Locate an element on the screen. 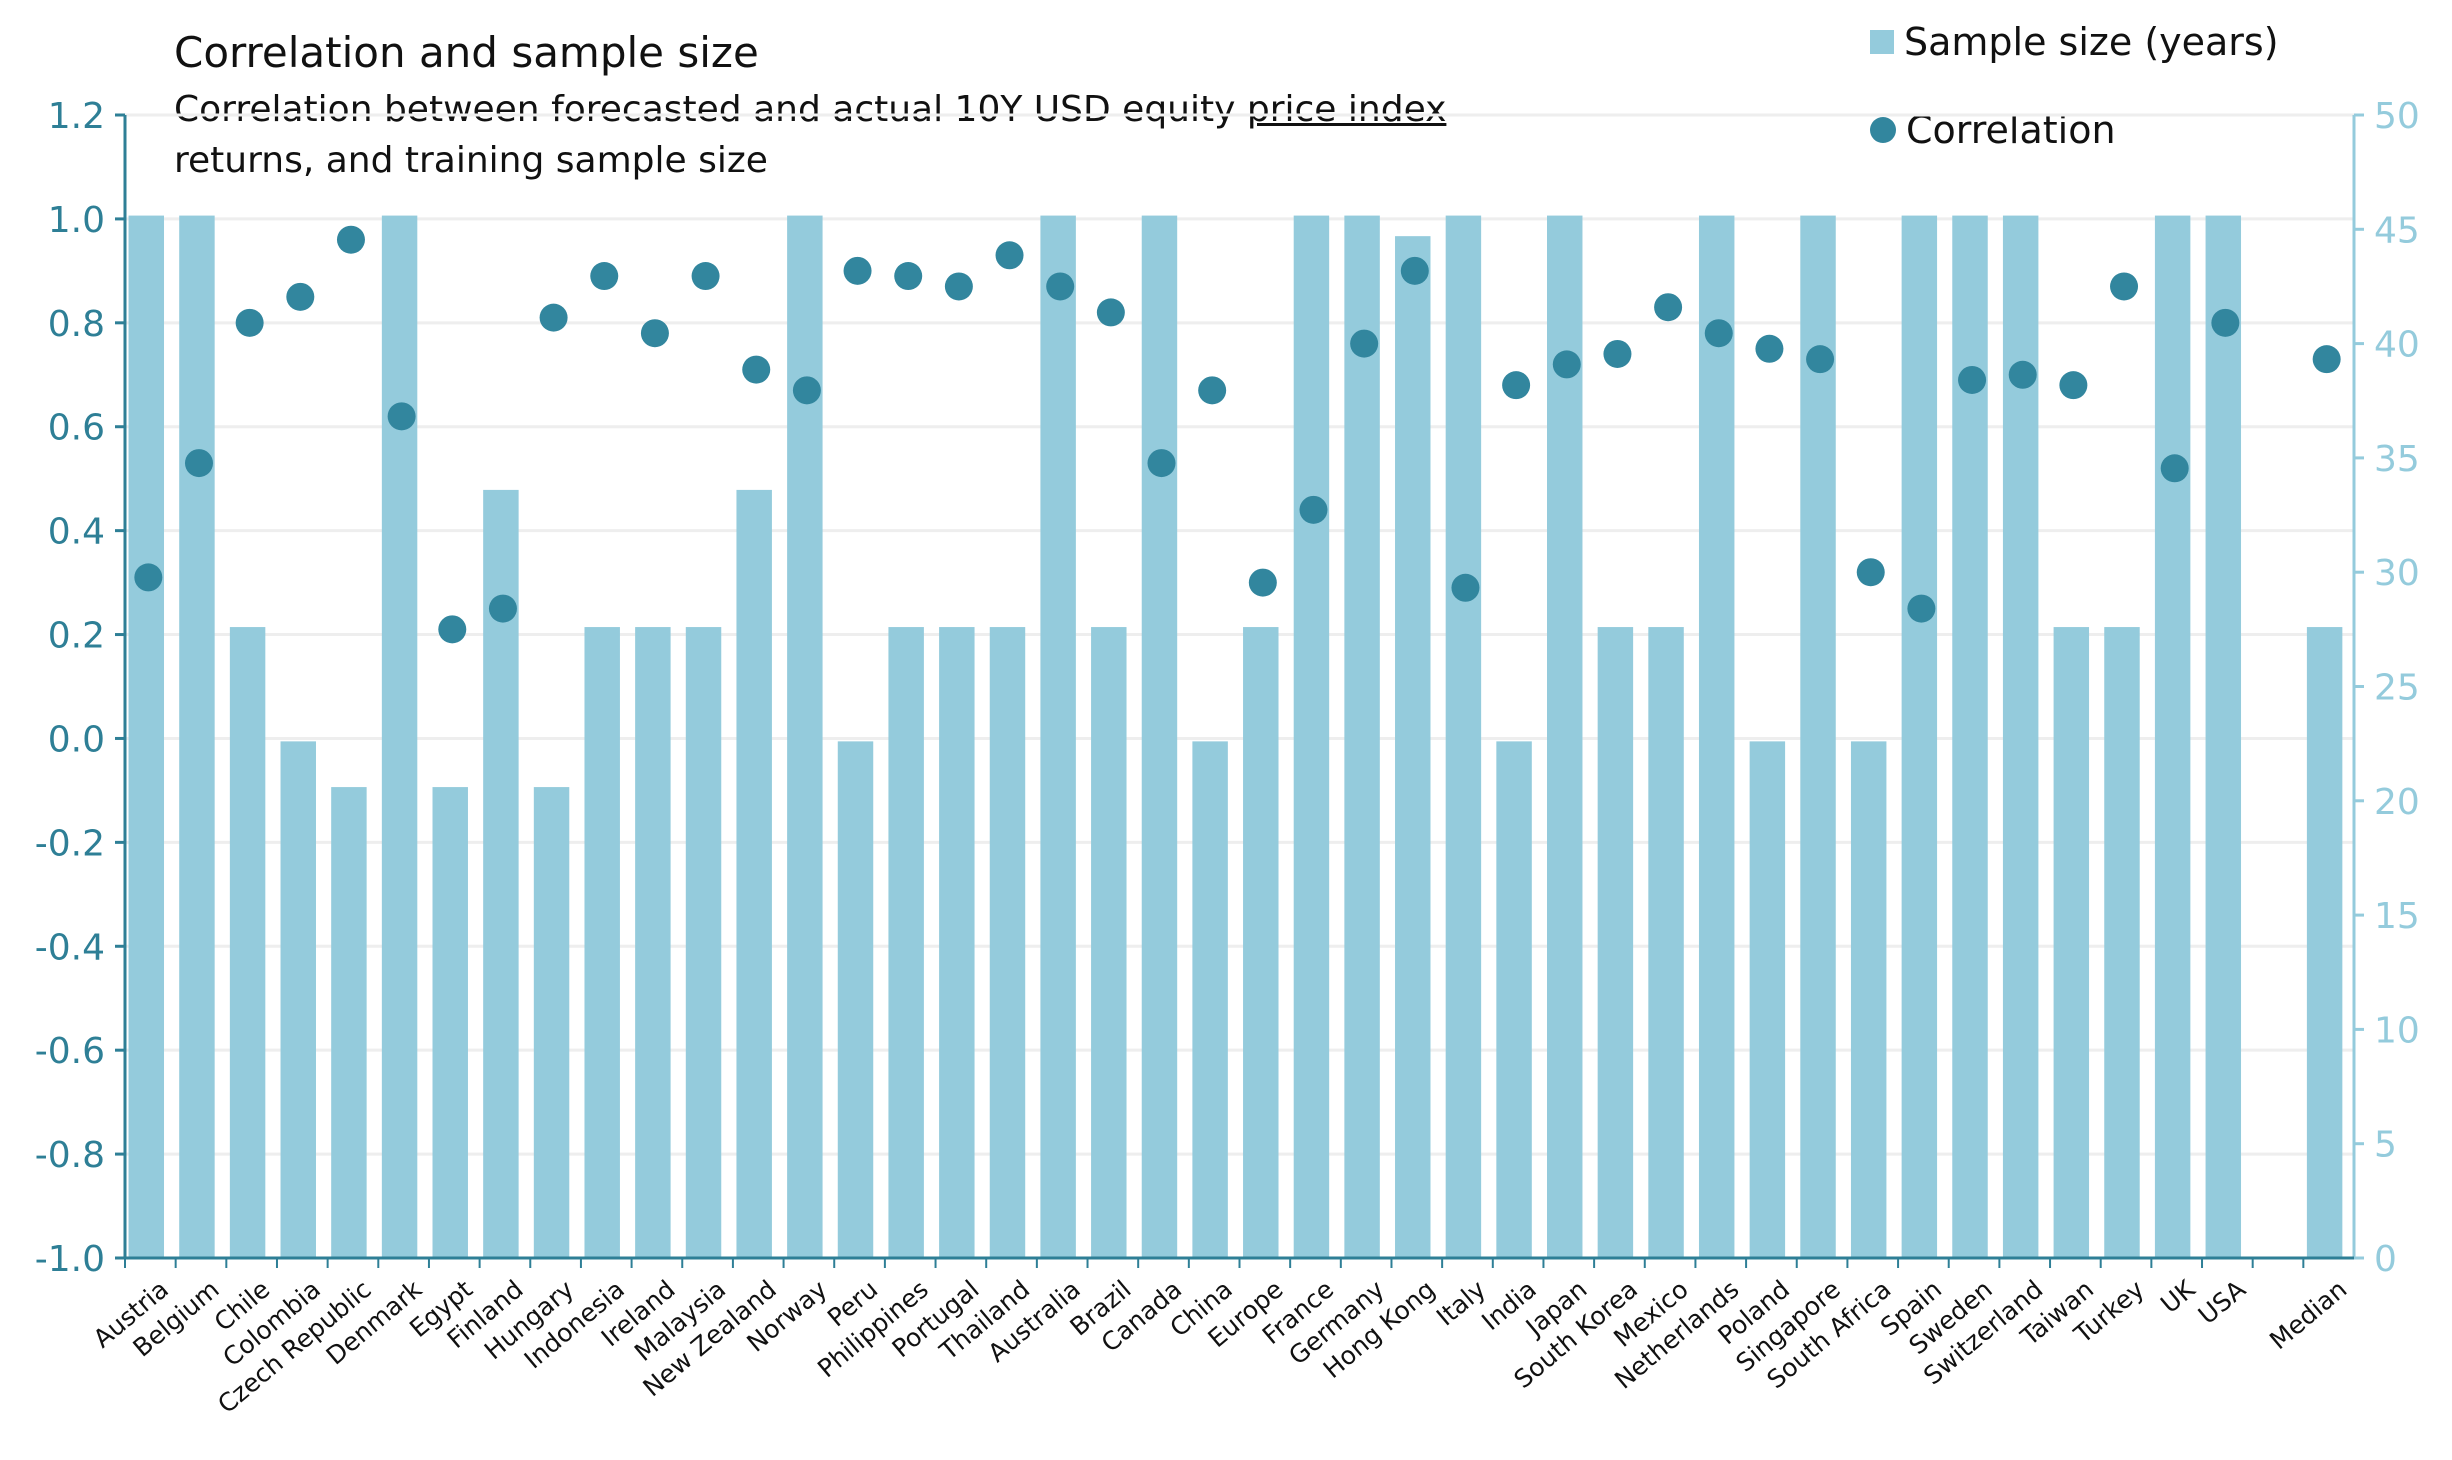 The height and width of the screenshot is (1460, 2452). left-tick-label: -1.0 is located at coordinates (70, 1259).